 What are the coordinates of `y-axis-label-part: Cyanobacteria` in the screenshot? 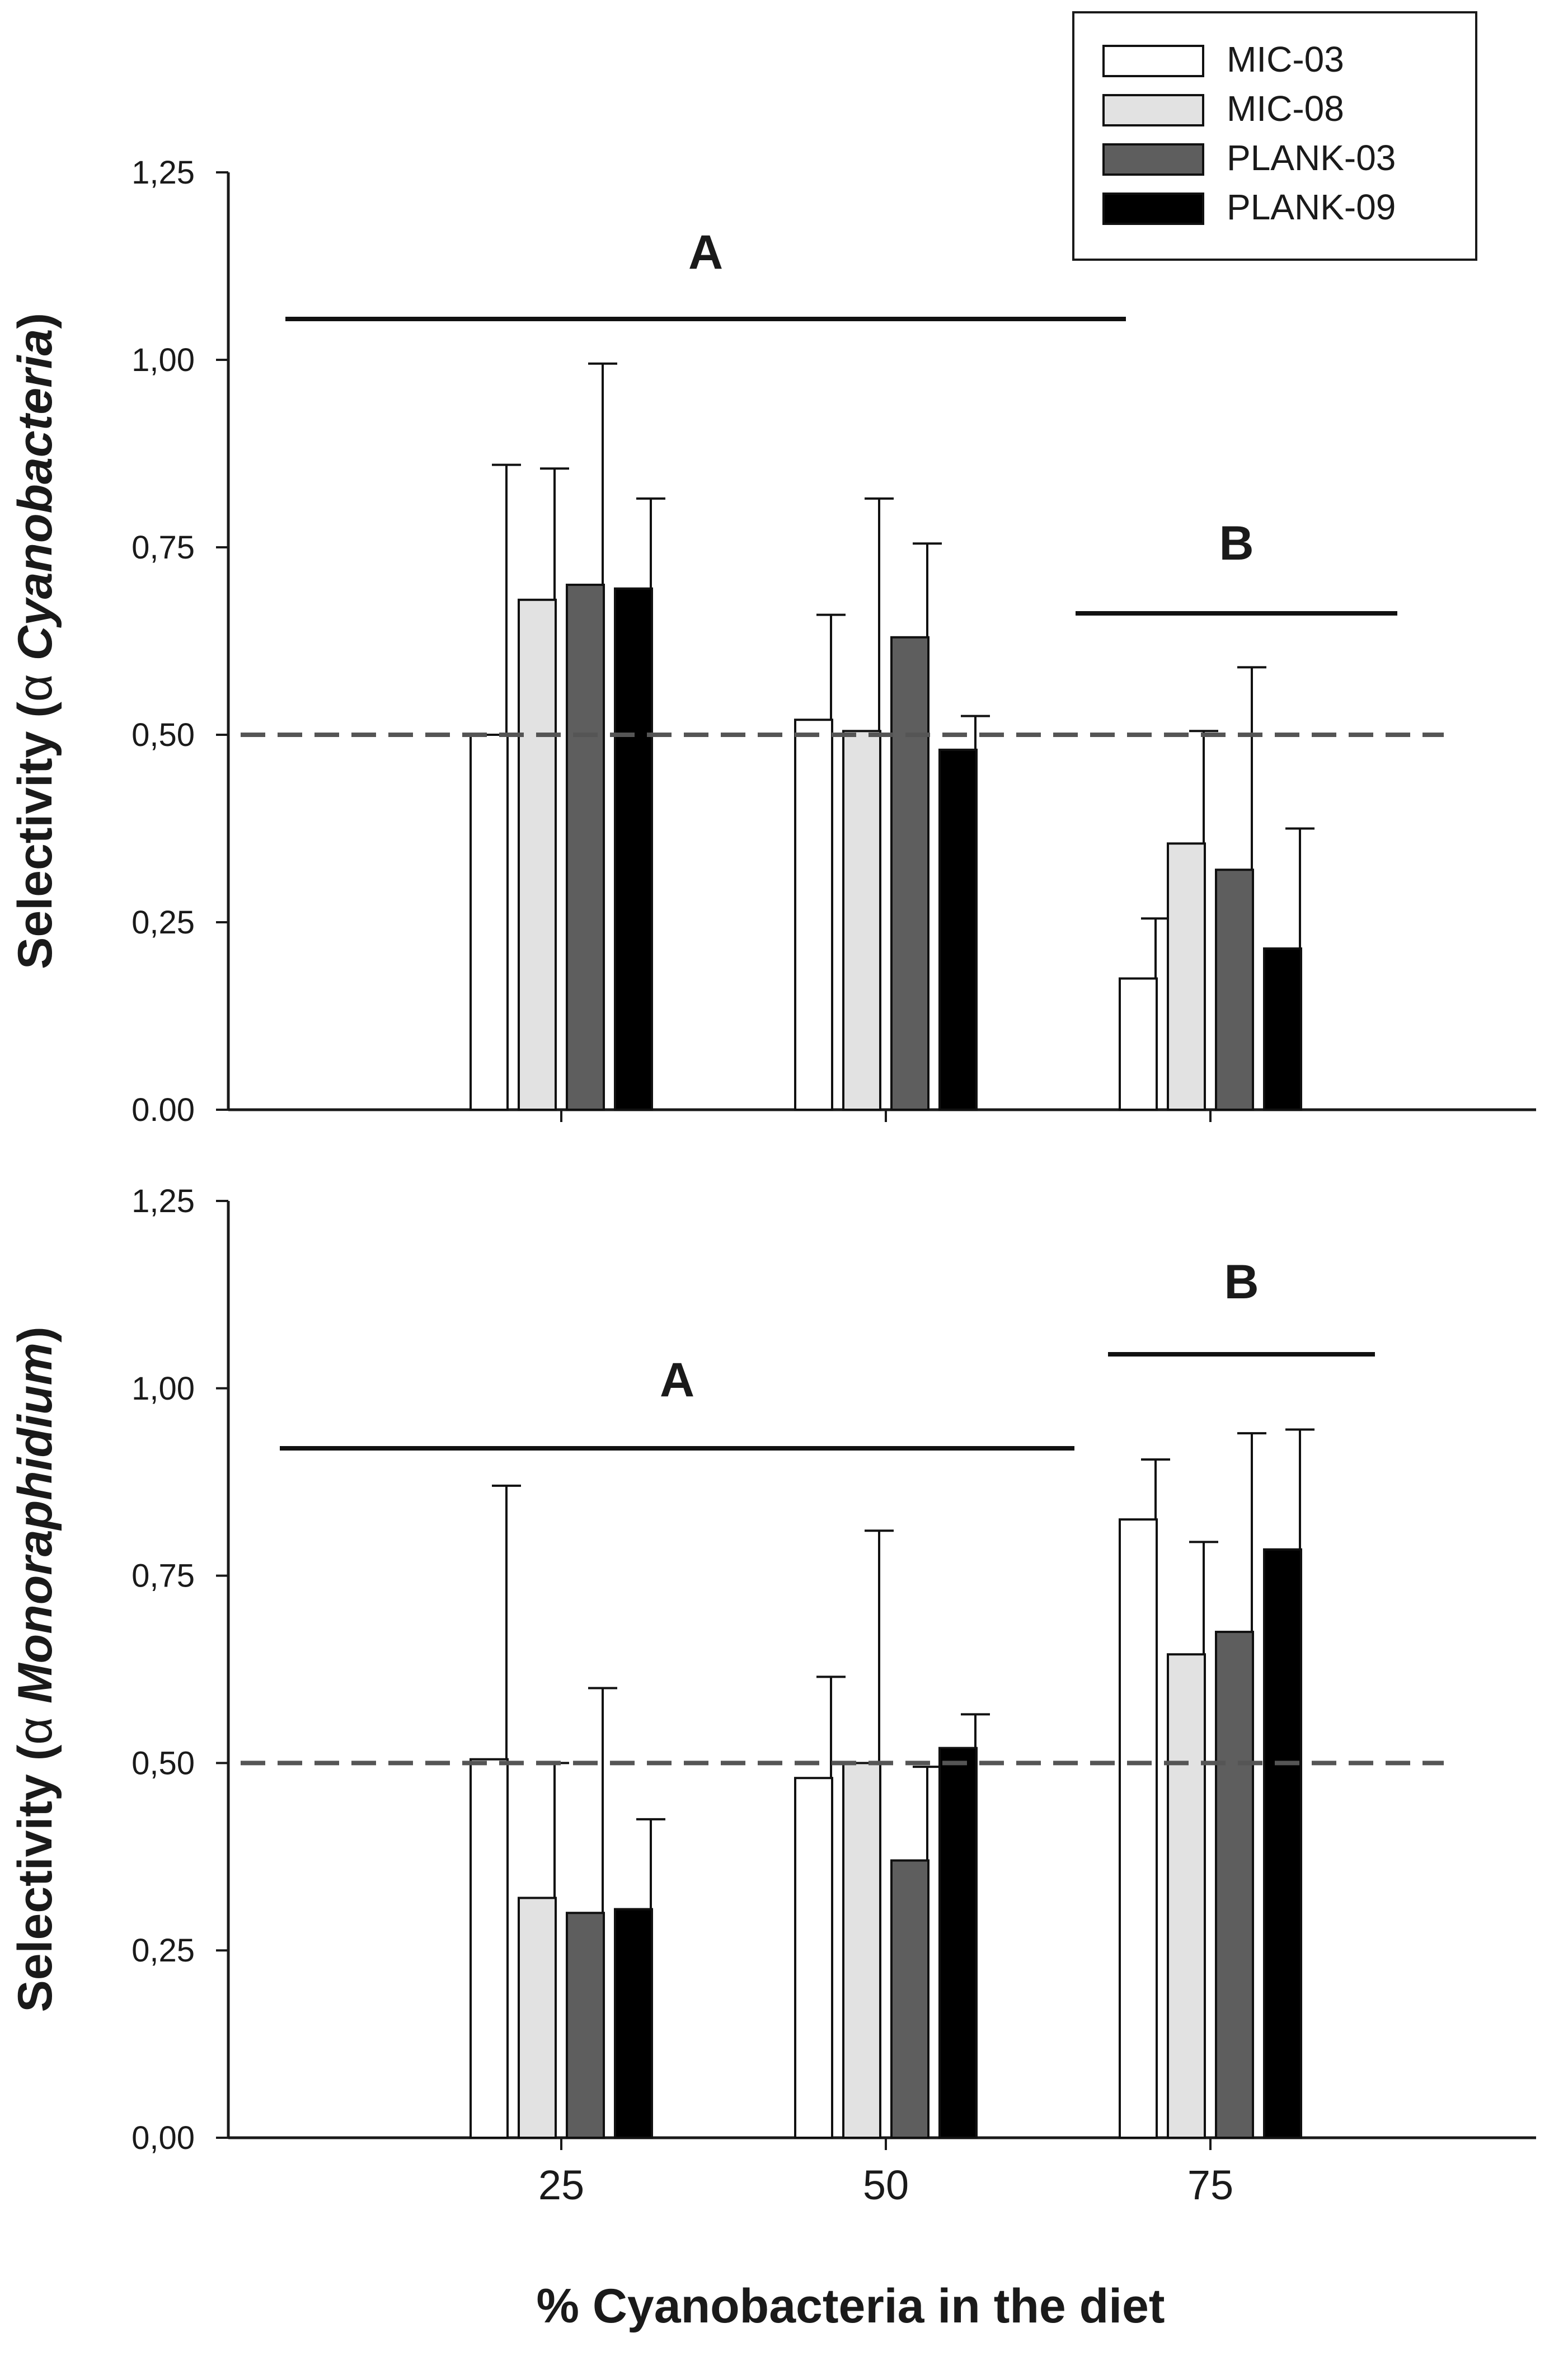 It's located at (35, 495).